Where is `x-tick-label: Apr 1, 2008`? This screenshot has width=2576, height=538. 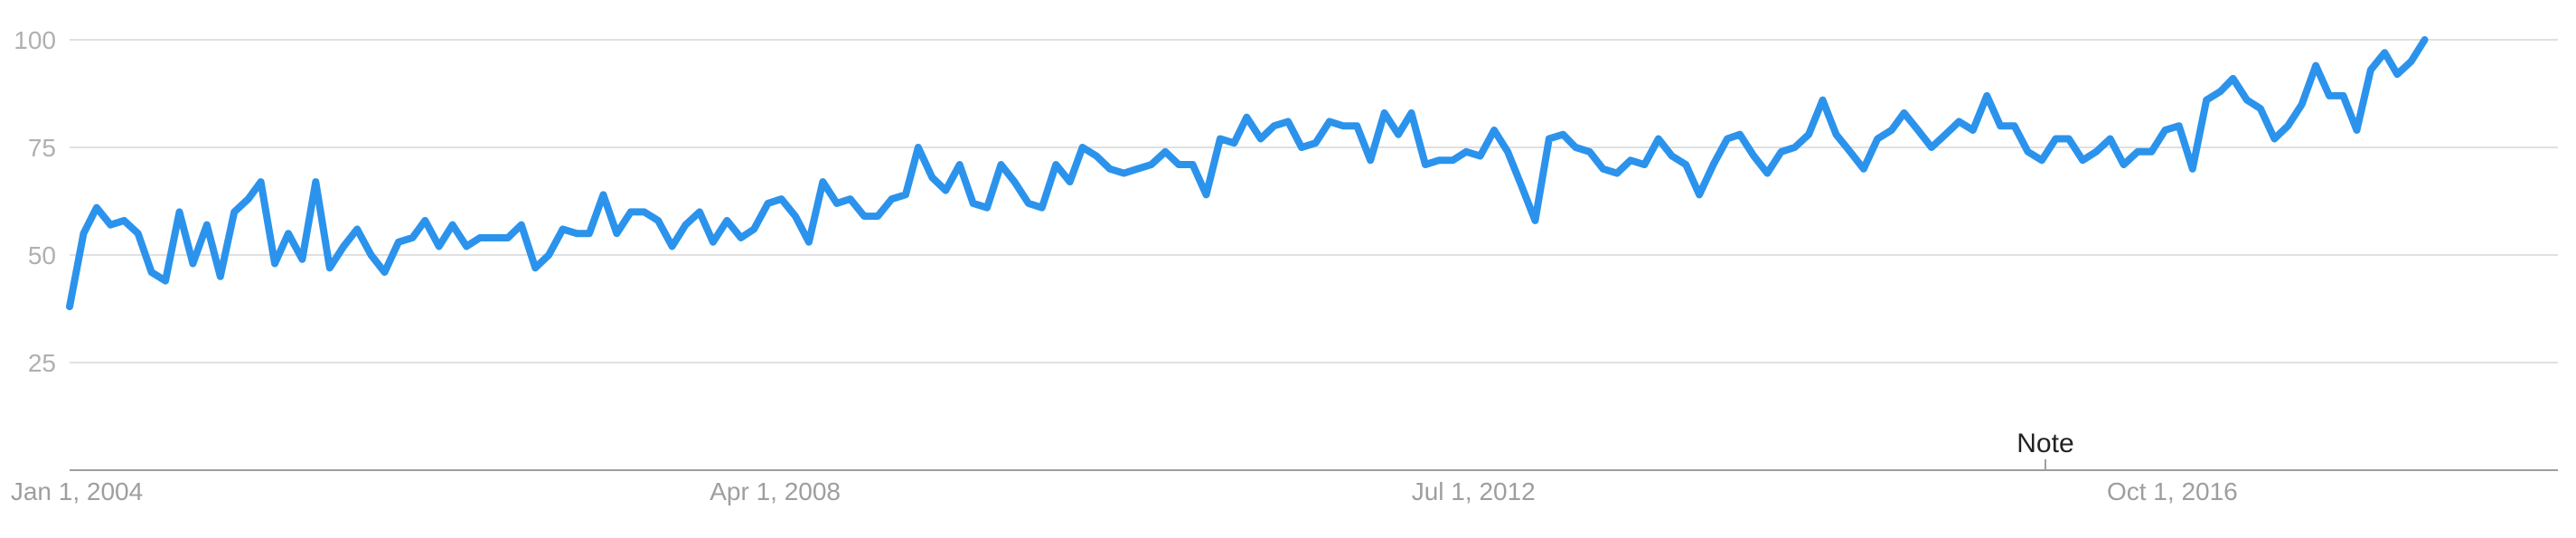
x-tick-label: Apr 1, 2008 is located at coordinates (775, 491).